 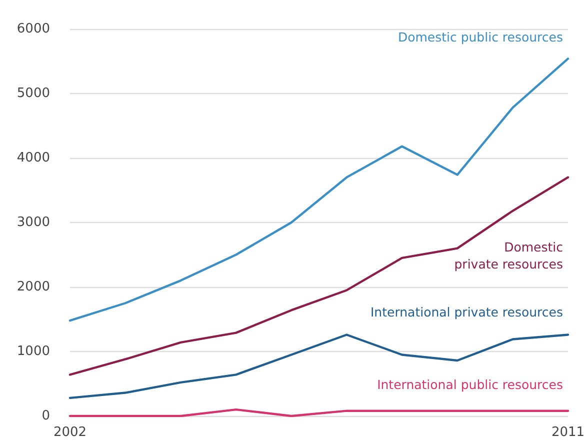 What do you see at coordinates (33, 158) in the screenshot?
I see `y-tick-label: 4000` at bounding box center [33, 158].